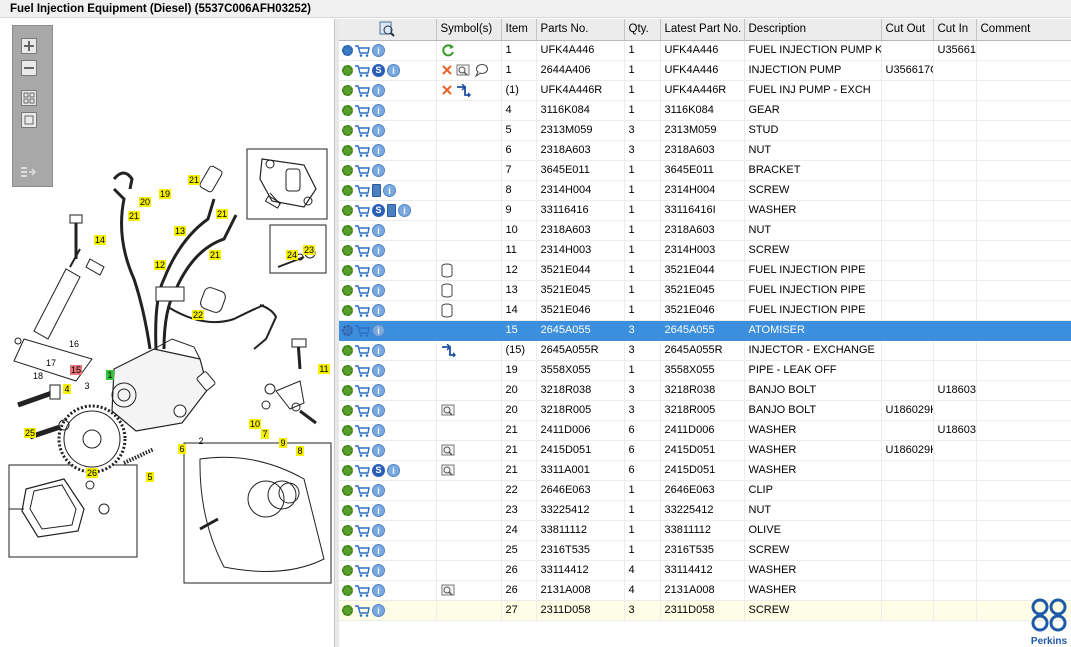 The width and height of the screenshot is (1071, 647). Describe the element at coordinates (100, 240) in the screenshot. I see `callout-14: 14` at that location.